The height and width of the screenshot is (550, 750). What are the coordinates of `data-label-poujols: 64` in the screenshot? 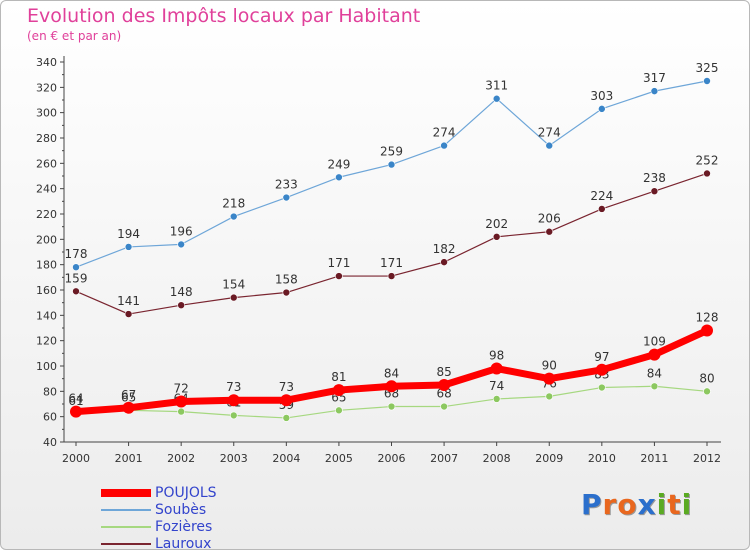 It's located at (75, 399).